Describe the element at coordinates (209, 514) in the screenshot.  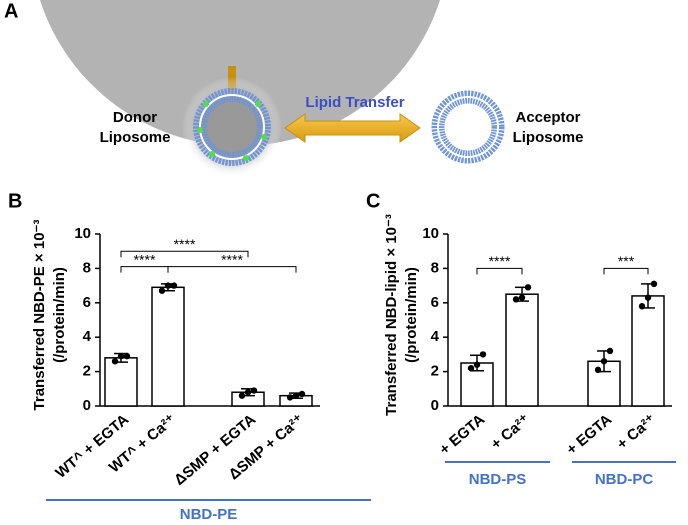
I see `group-label: NBD-PE` at that location.